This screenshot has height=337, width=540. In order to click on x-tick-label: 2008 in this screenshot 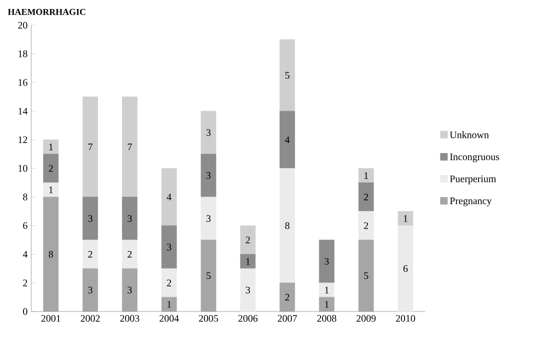, I will do `click(326, 318)`.